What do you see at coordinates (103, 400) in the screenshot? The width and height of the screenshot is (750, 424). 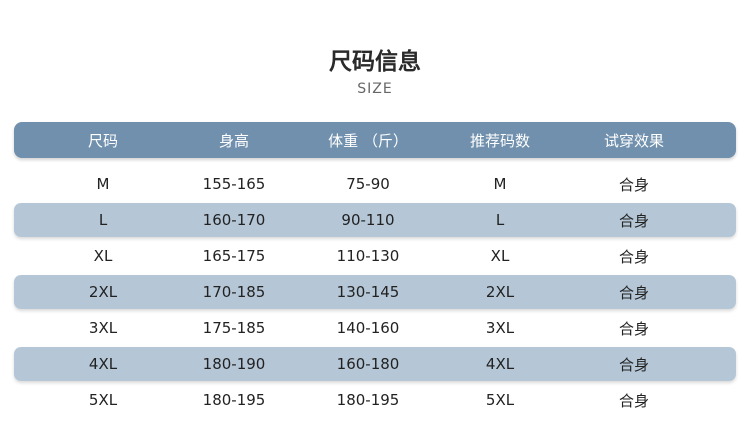 I see `cell-size: 5XL` at bounding box center [103, 400].